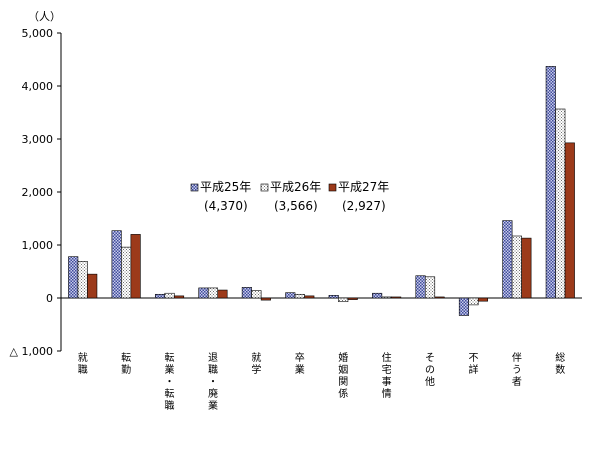 The width and height of the screenshot is (600, 450). What do you see at coordinates (300, 363) in the screenshot?
I see `category-label: 卒業` at bounding box center [300, 363].